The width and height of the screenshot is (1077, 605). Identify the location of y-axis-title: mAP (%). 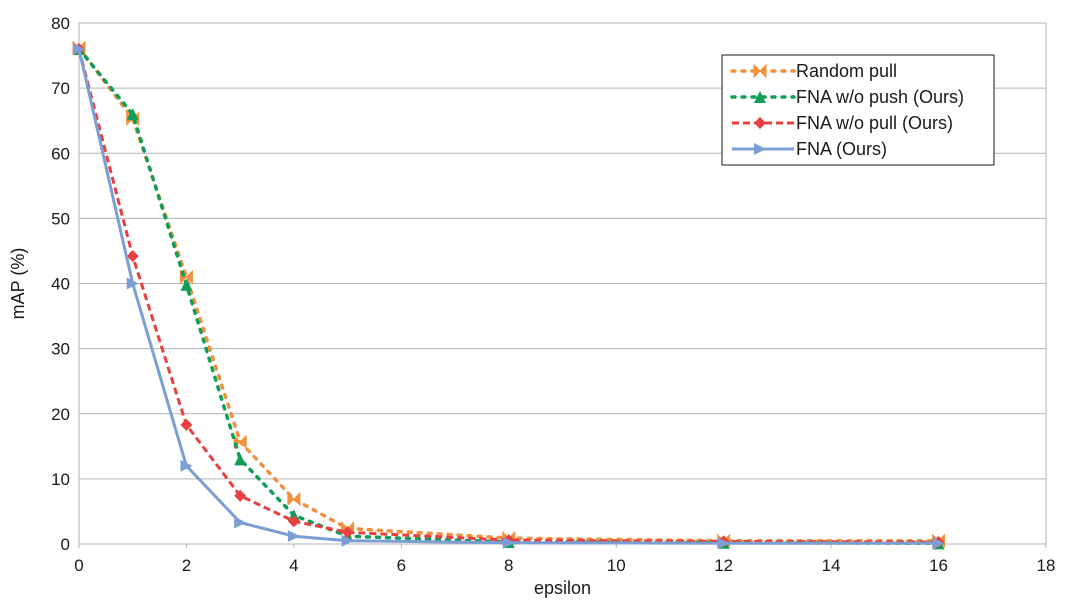
(18, 284).